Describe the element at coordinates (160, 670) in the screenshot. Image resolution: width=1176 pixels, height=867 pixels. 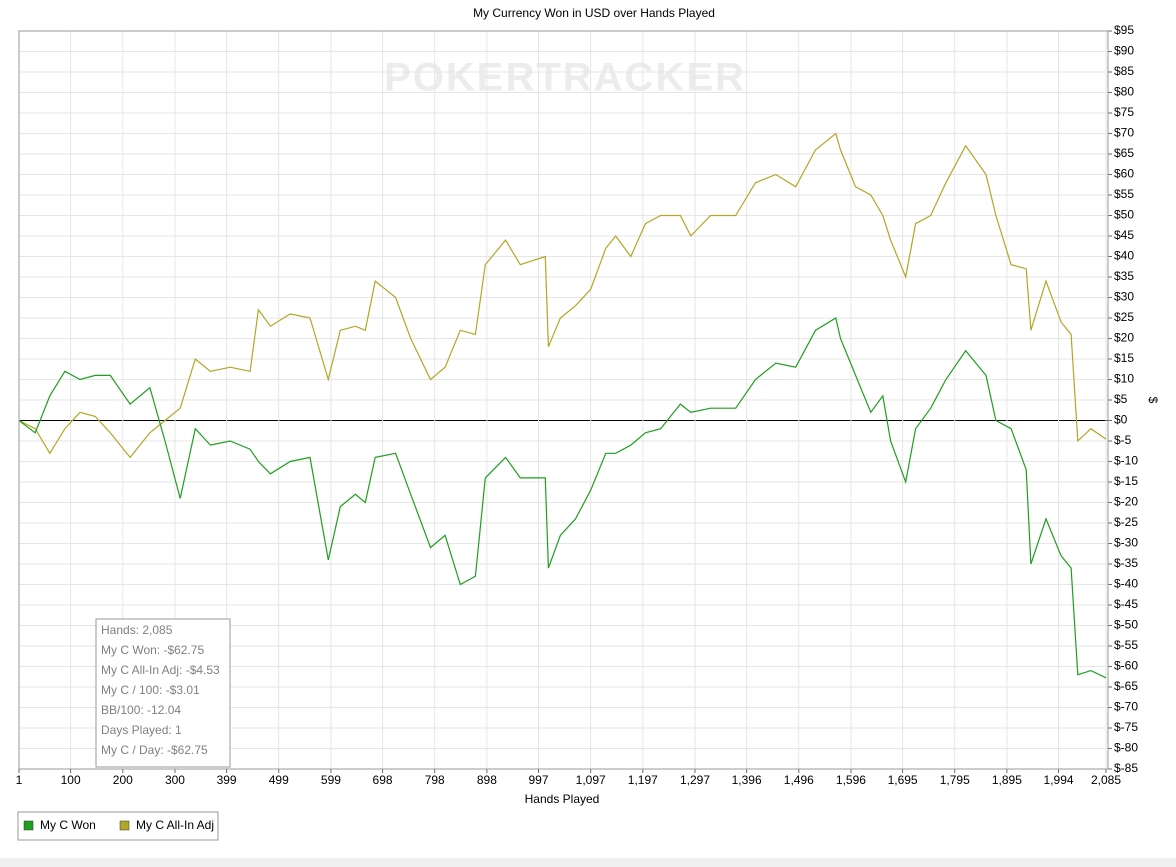
I see `stats-line: My C All-In Adj: -$4.53` at that location.